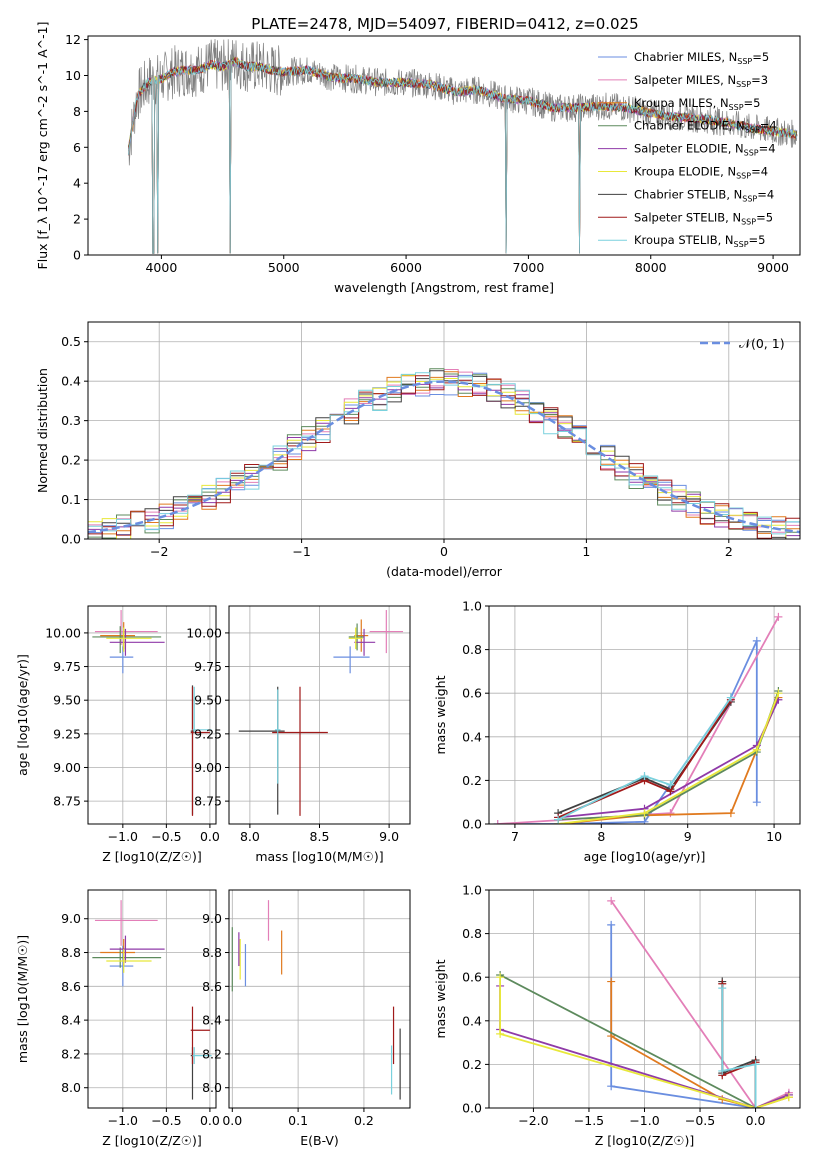 The image size is (819, 1170). I want to click on x-tick-label: 8000, so click(651, 267).